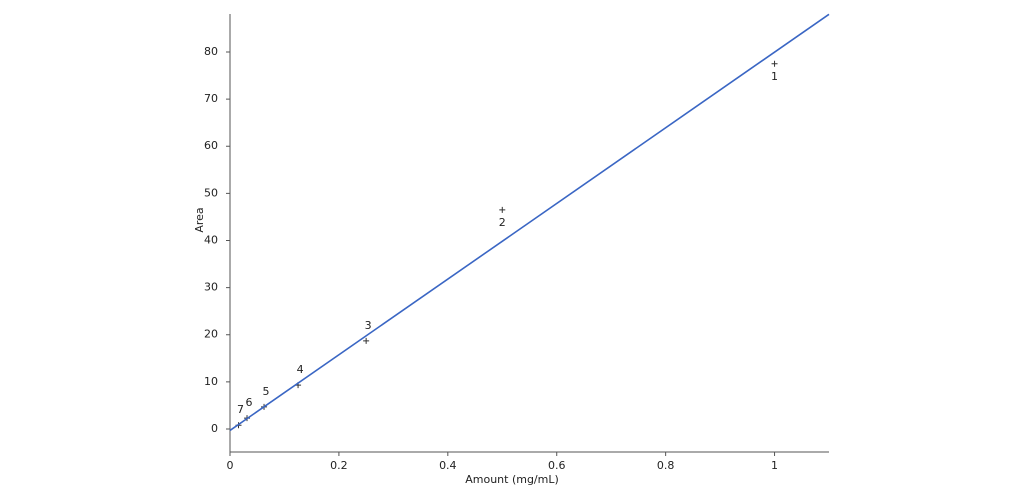  What do you see at coordinates (368, 325) in the screenshot?
I see `point-label: 3` at bounding box center [368, 325].